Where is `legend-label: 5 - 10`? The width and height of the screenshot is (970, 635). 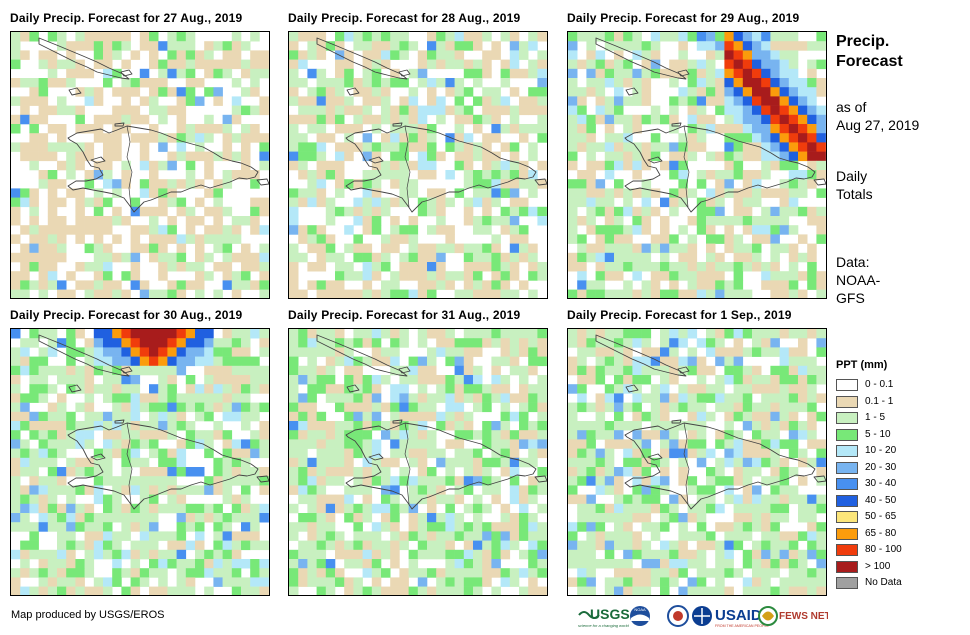 legend-label: 5 - 10 is located at coordinates (878, 434).